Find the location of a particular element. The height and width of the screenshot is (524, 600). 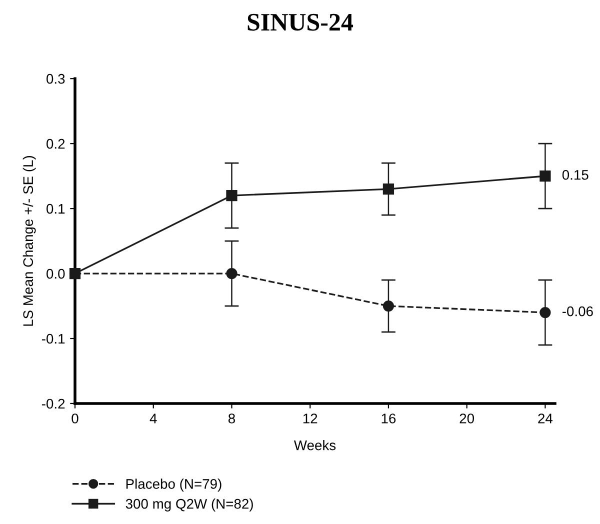

x-axis-title: Weeks is located at coordinates (315, 445).